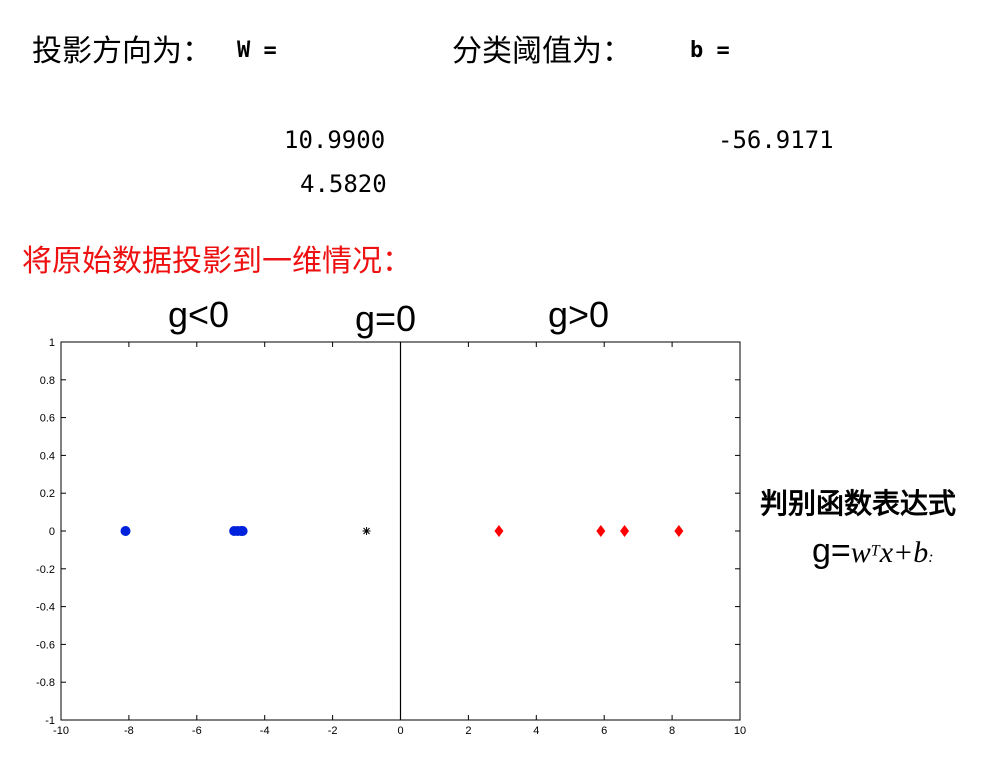  I want to click on discriminant-formula: g=wTx+b:, so click(873, 552).